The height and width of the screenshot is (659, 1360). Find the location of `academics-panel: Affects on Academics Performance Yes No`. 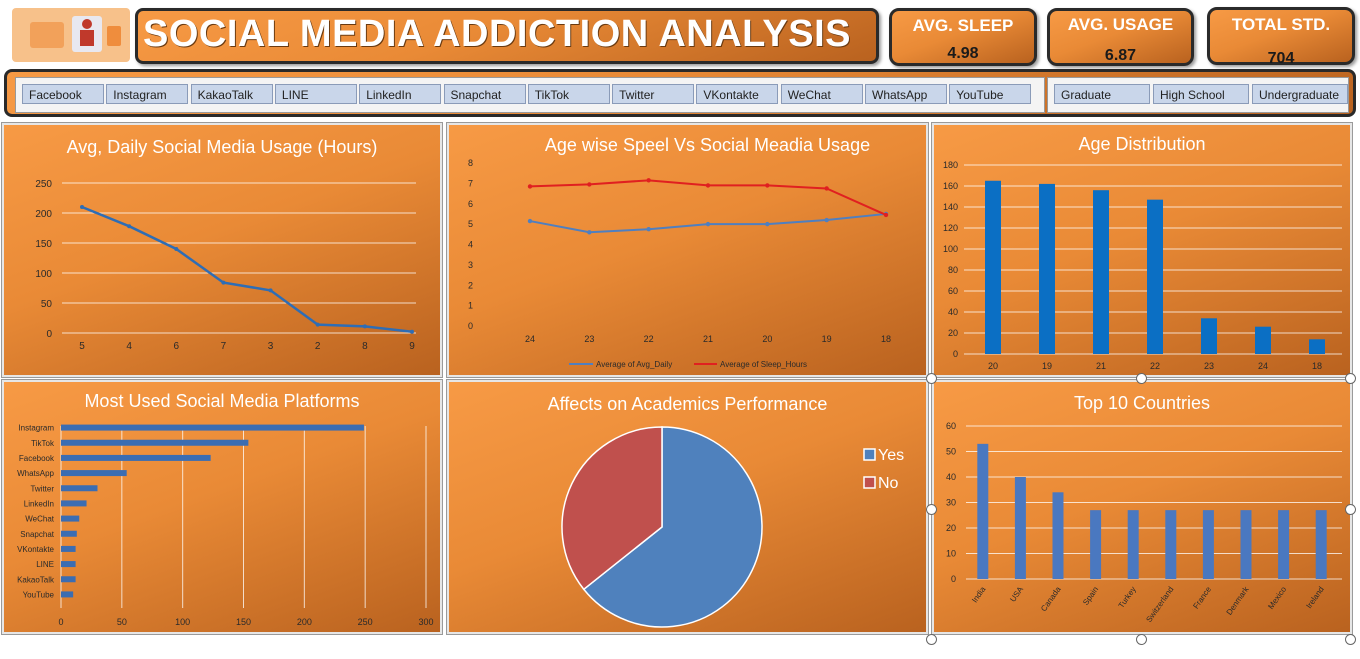

academics-panel: Affects on Academics Performance Yes No is located at coordinates (687, 507).